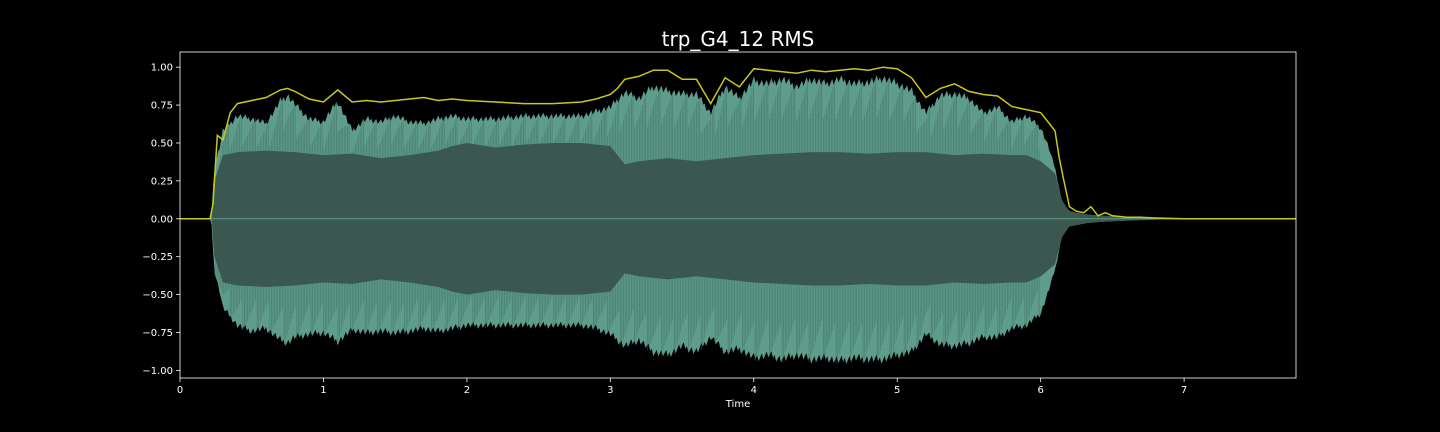 Image resolution: width=1440 pixels, height=432 pixels. Describe the element at coordinates (1040, 390) in the screenshot. I see `x-tick-label: 6` at that location.